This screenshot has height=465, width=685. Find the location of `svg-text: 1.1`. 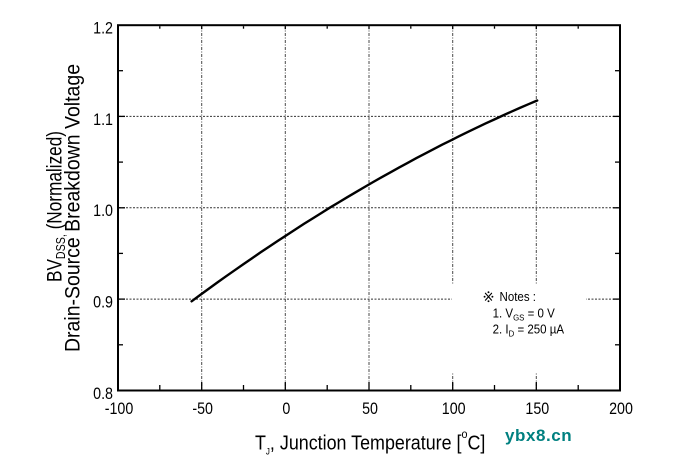

svg-text: 1.1 is located at coordinates (103, 120).